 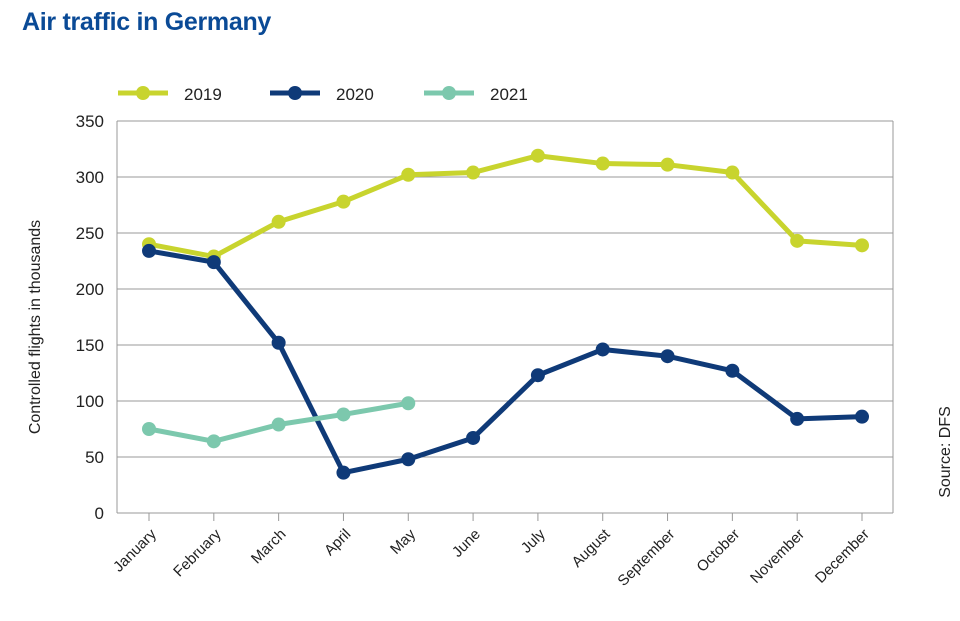 I want to click on source-note: Source: DFS, so click(x=945, y=452).